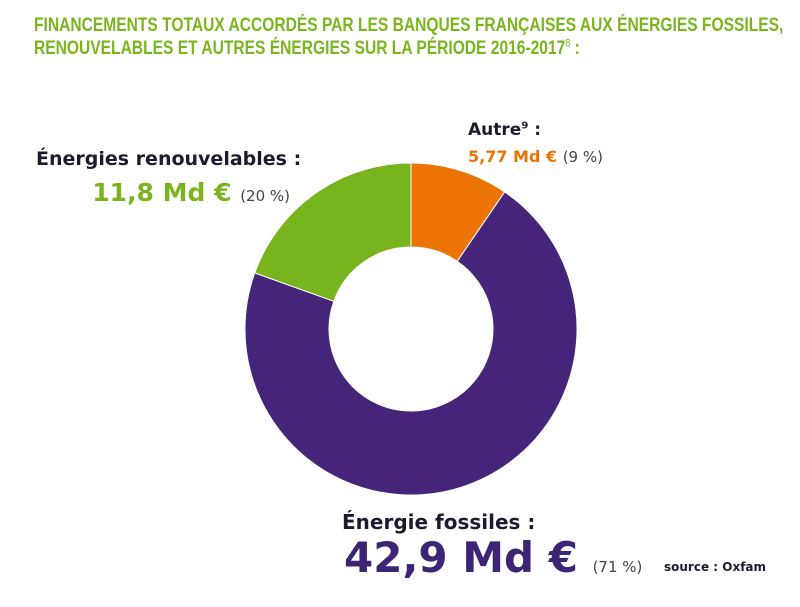 This screenshot has height=607, width=800. Describe the element at coordinates (439, 522) in the screenshot. I see `fossil-label: Énergie fossiles :` at that location.